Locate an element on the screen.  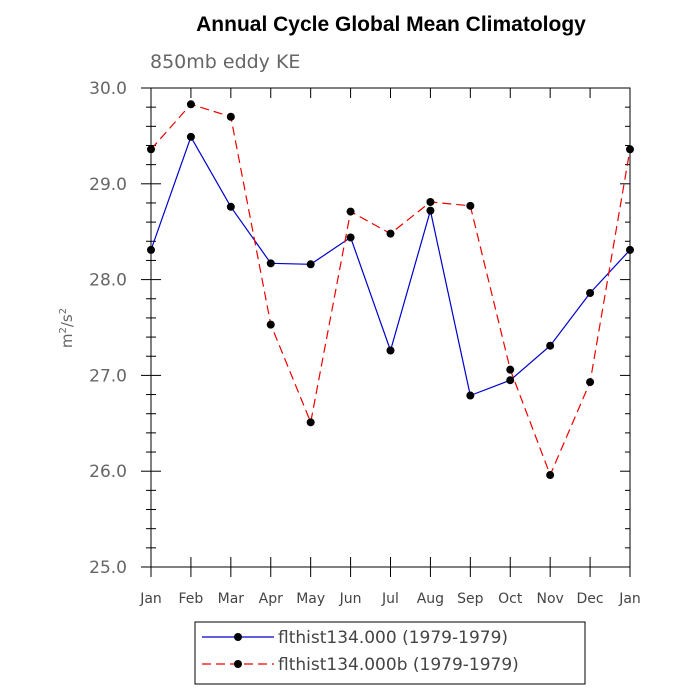
x-tick-label: Oct is located at coordinates (510, 599).